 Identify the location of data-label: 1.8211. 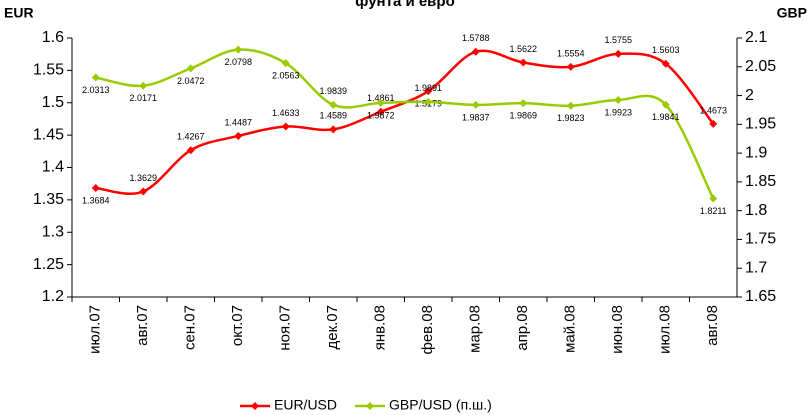
(713, 211).